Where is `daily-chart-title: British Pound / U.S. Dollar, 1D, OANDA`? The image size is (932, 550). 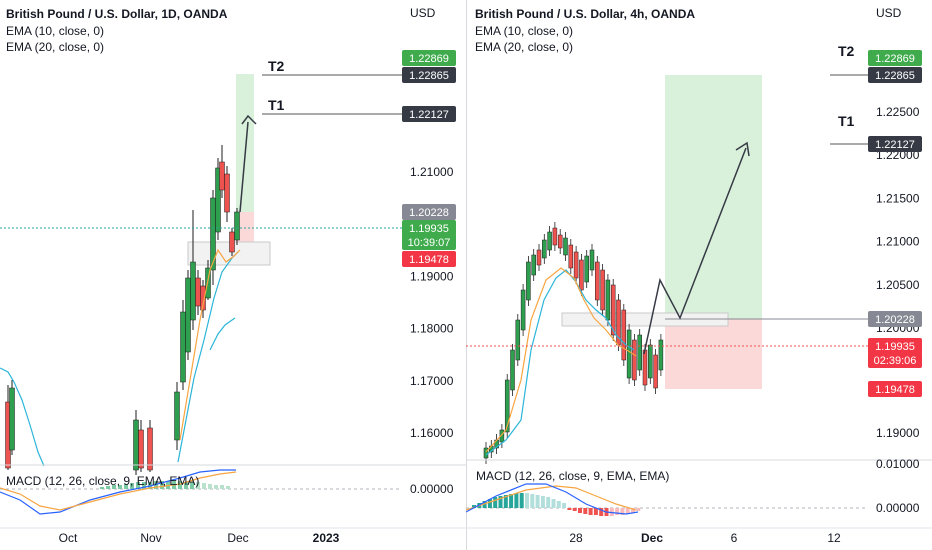
daily-chart-title: British Pound / U.S. Dollar, 1D, OANDA is located at coordinates (117, 14).